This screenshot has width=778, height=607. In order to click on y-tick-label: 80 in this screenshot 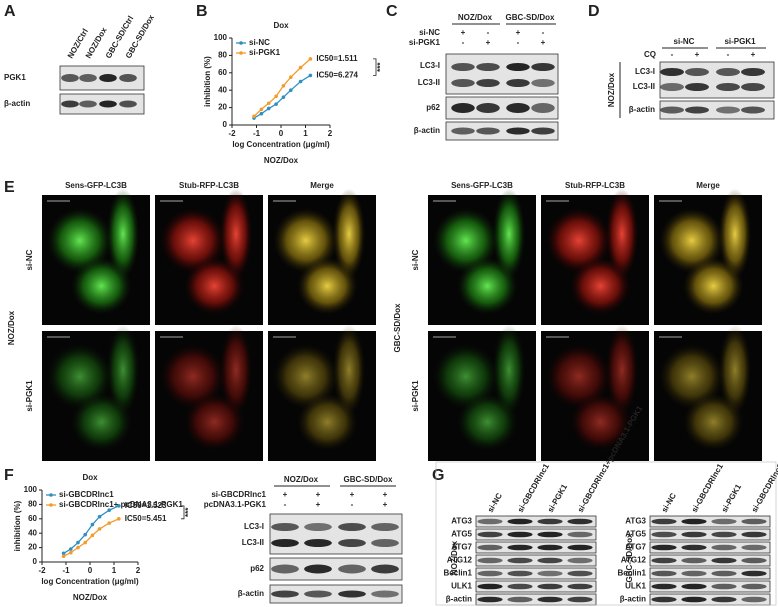, I will do `click(222, 55)`.